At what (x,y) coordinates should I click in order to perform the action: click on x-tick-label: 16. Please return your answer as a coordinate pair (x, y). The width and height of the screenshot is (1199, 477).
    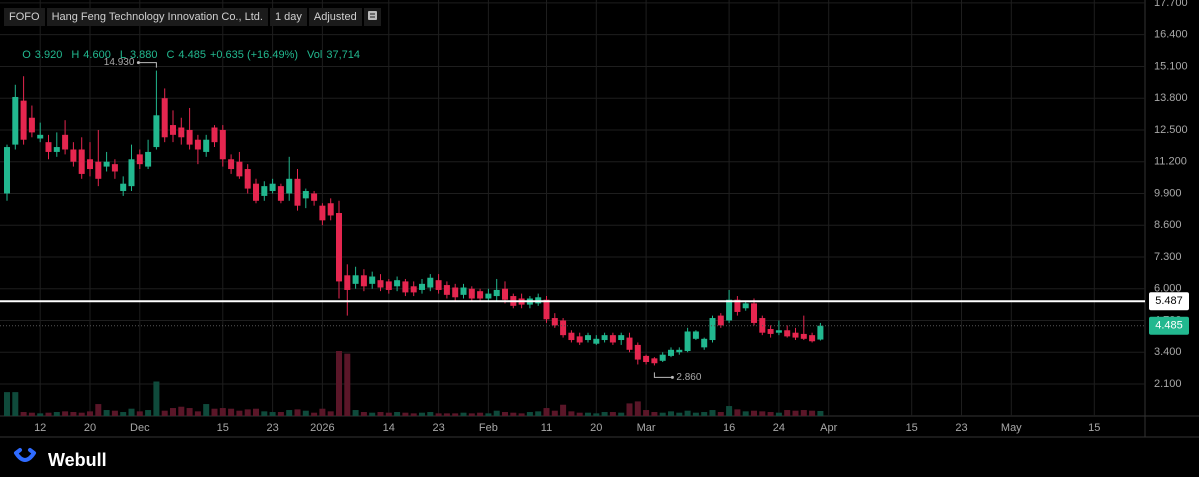
    Looking at the image, I should click on (729, 428).